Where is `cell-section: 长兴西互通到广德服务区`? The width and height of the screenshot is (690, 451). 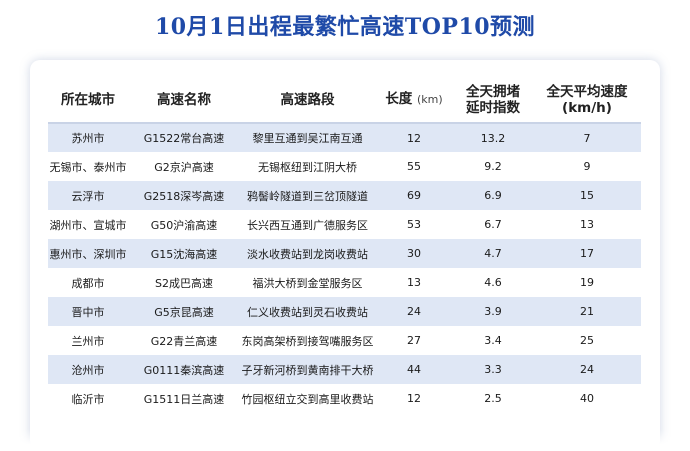 cell-section: 长兴西互通到广德服务区 is located at coordinates (307, 225).